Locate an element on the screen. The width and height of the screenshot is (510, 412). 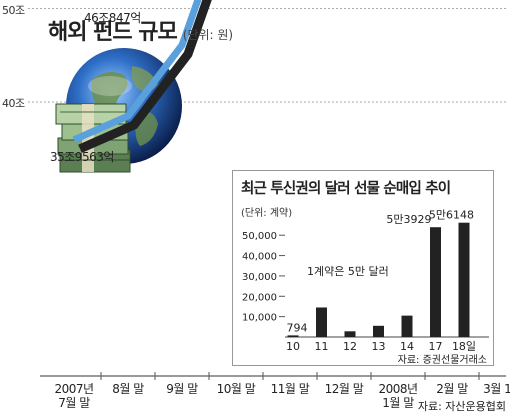
chart-title: 해외 펀드 규모 (단위: 원) is located at coordinates (141, 32).